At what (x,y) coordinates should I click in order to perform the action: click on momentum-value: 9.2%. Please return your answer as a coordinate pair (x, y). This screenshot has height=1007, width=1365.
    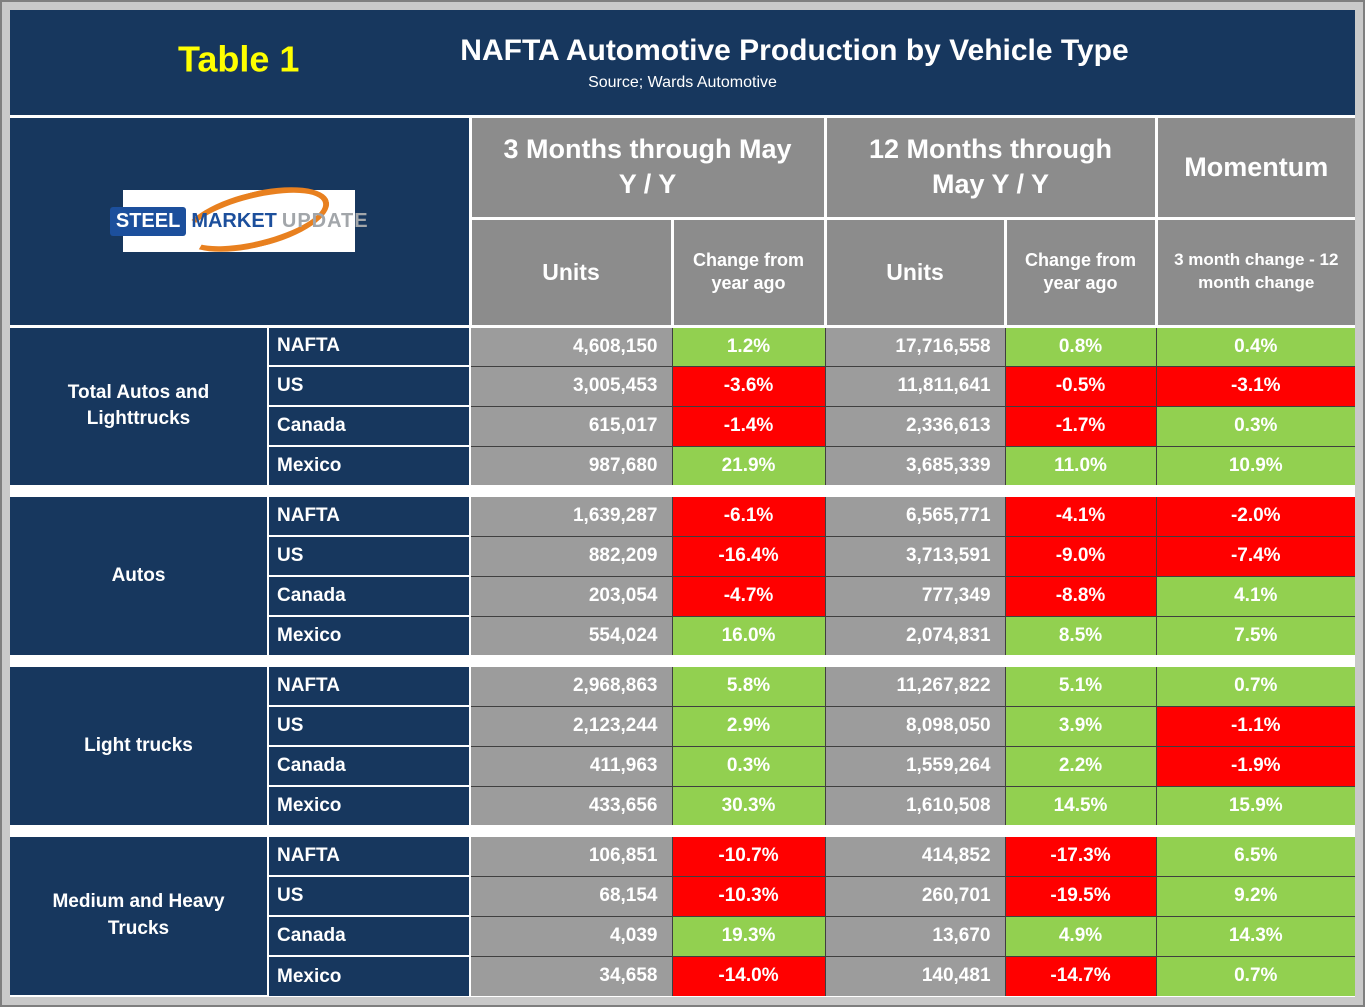
    Looking at the image, I should click on (1255, 896).